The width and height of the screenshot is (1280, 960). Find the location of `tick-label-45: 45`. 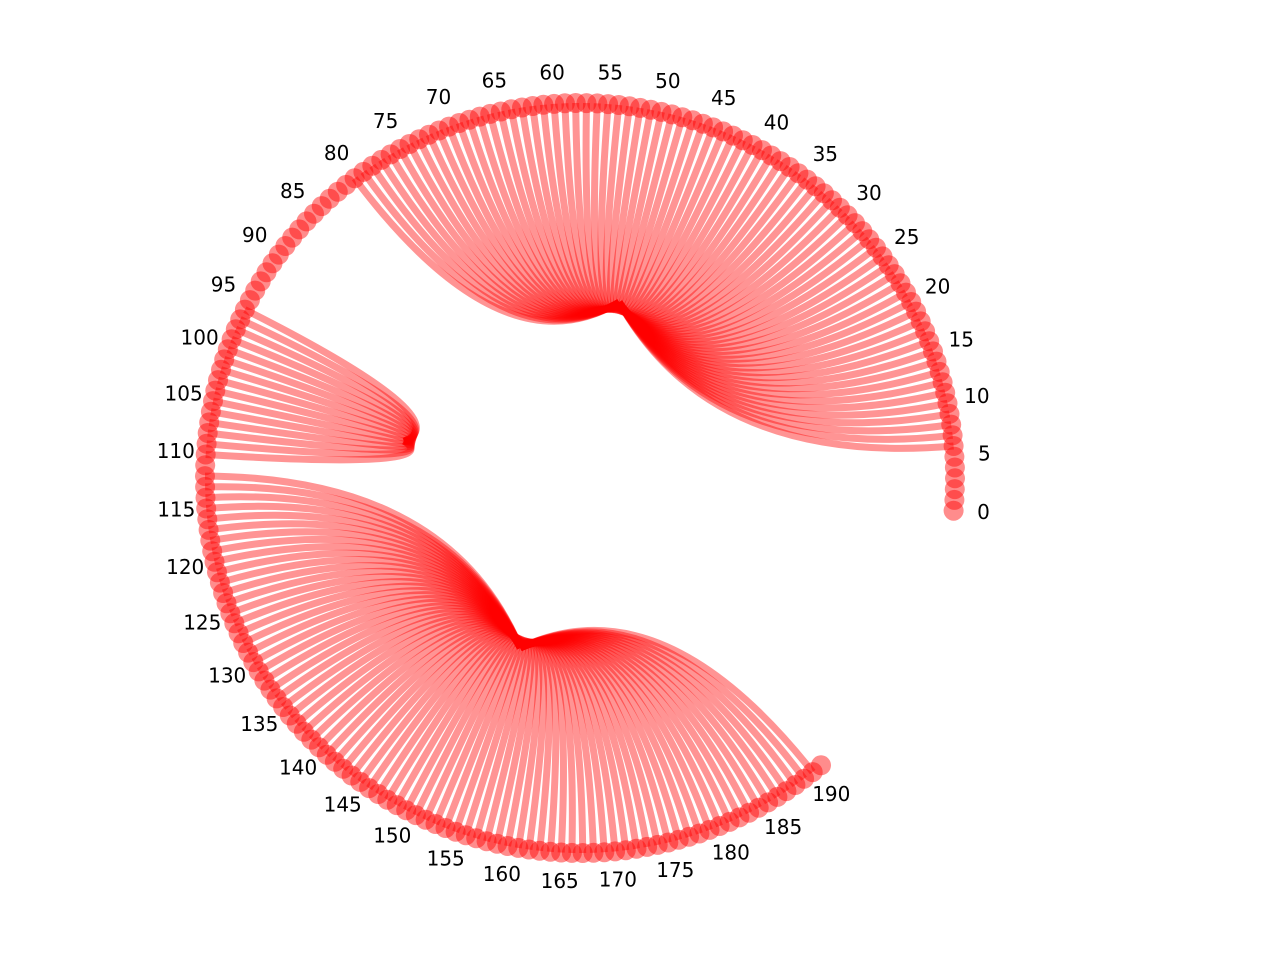

tick-label-45: 45 is located at coordinates (723, 98).